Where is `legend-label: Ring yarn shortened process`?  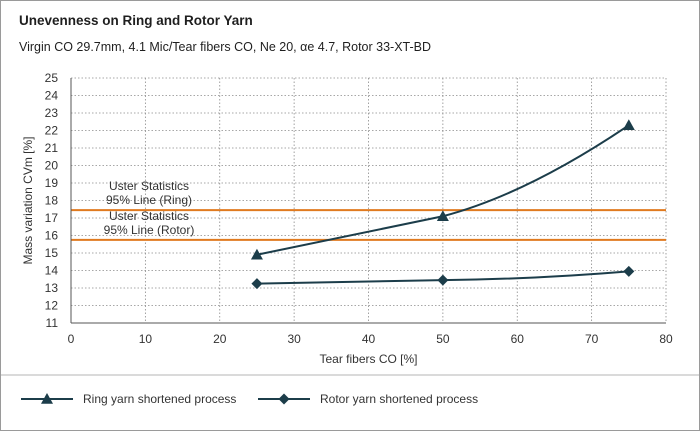
legend-label: Ring yarn shortened process is located at coordinates (159, 399).